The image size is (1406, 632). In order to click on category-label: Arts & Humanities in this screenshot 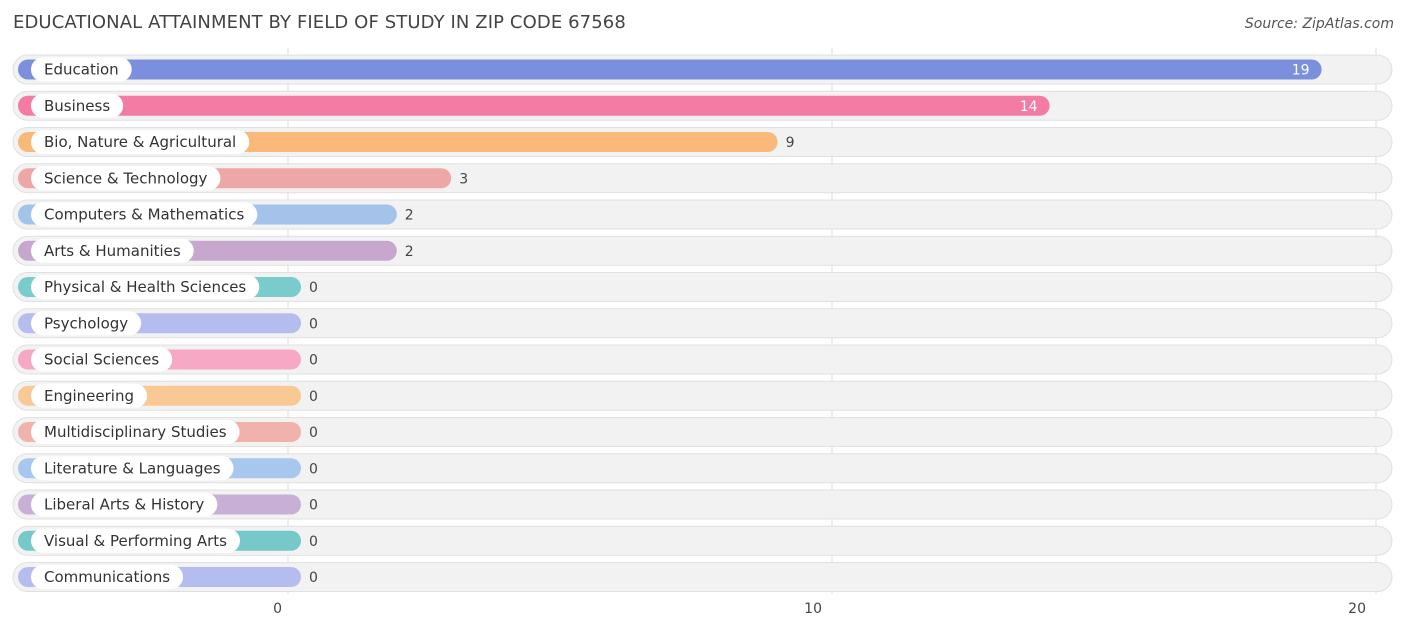, I will do `click(112, 251)`.